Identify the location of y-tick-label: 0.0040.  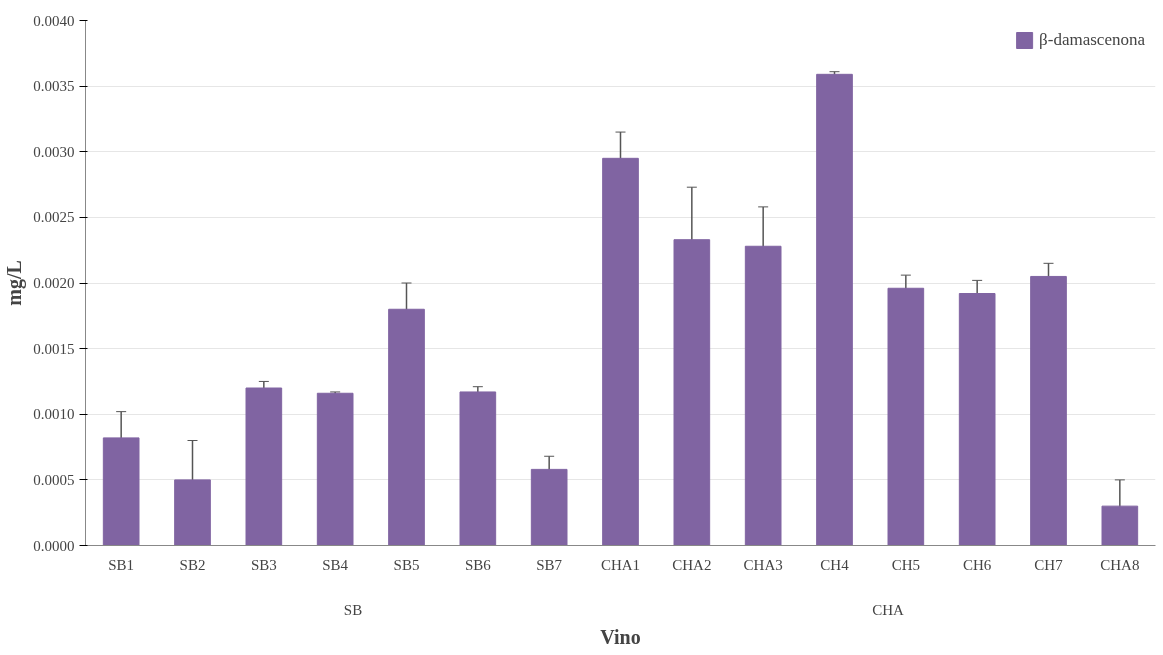
(54, 20).